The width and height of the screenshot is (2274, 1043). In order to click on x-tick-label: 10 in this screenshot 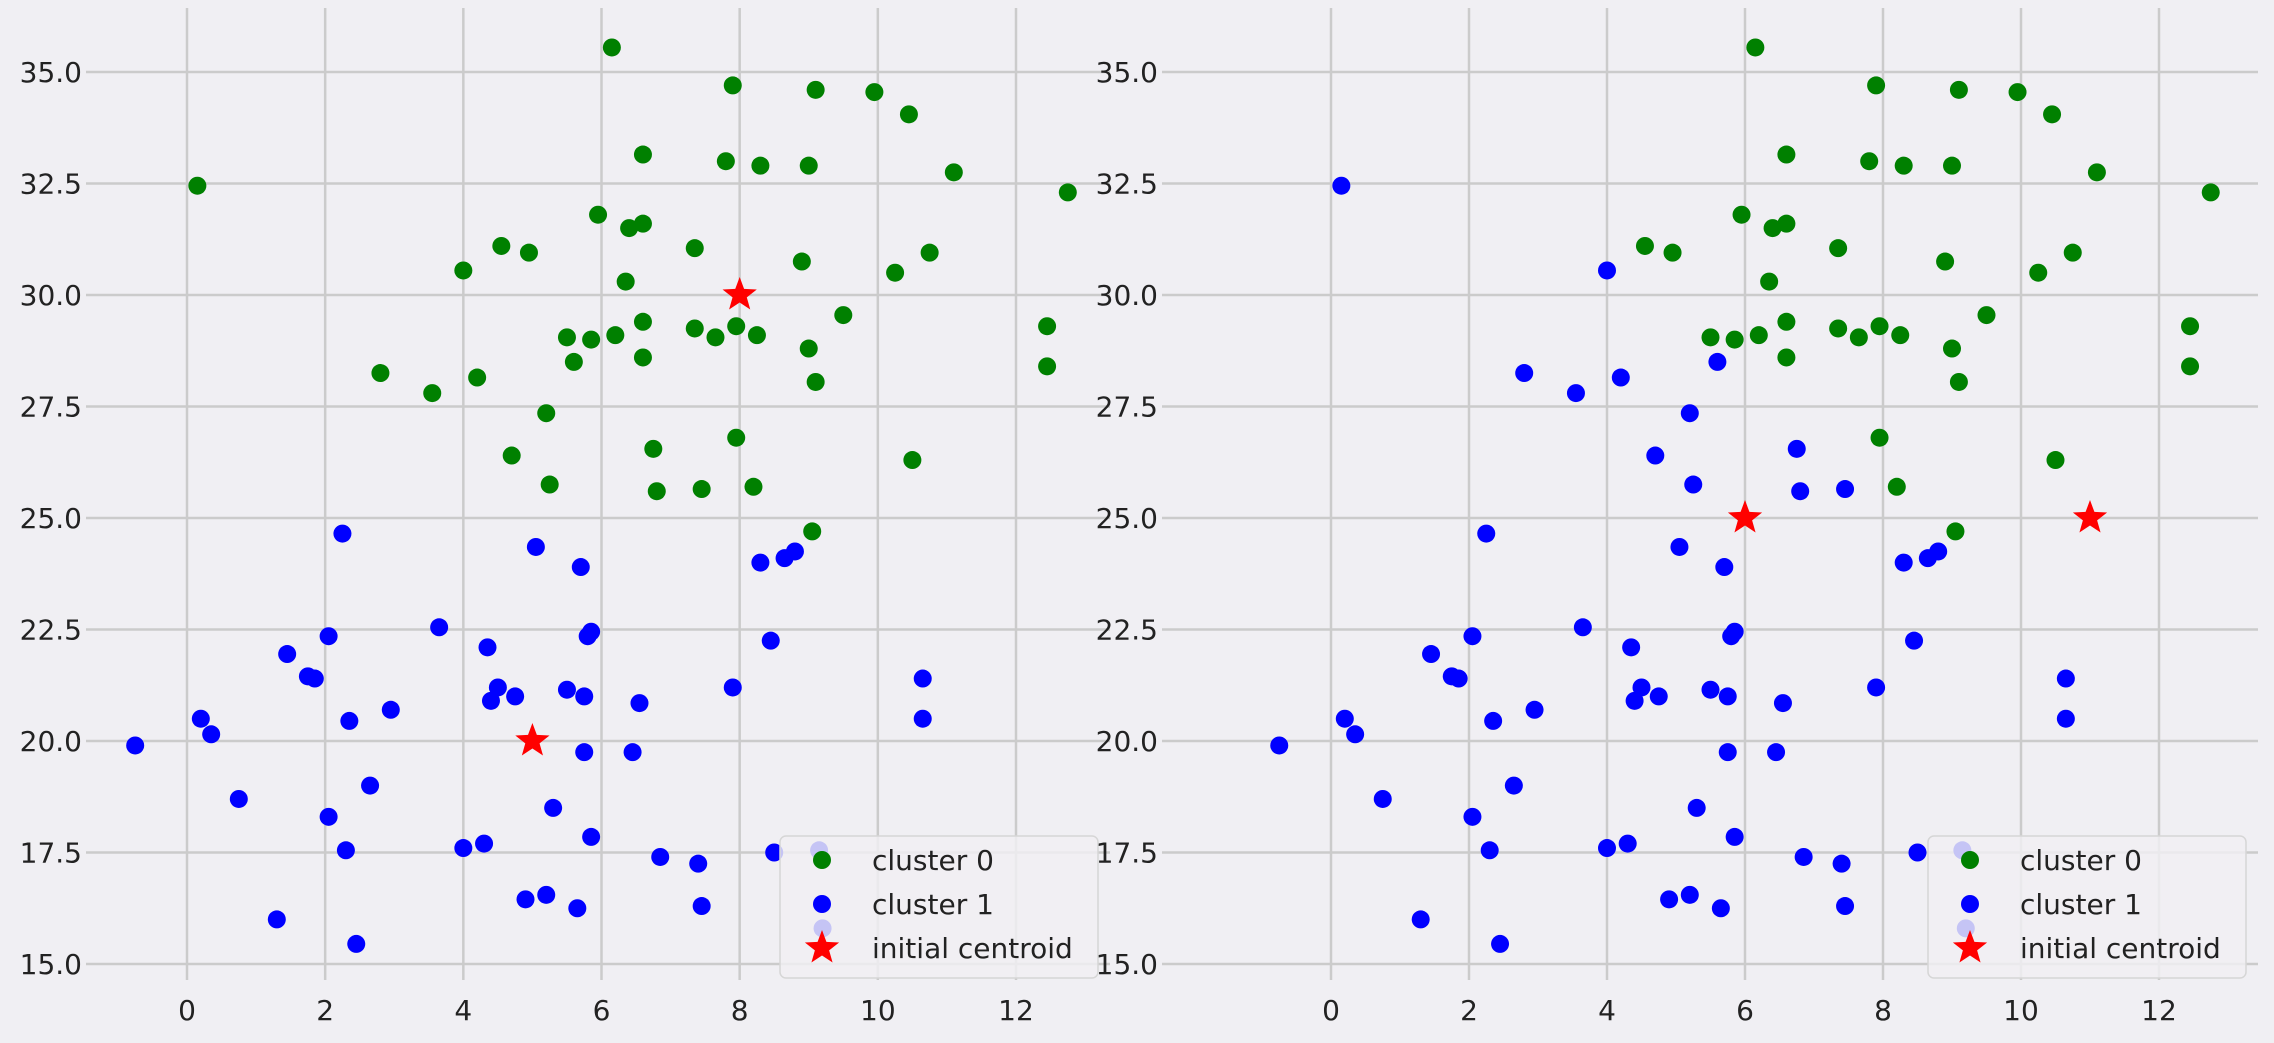, I will do `click(2021, 1010)`.